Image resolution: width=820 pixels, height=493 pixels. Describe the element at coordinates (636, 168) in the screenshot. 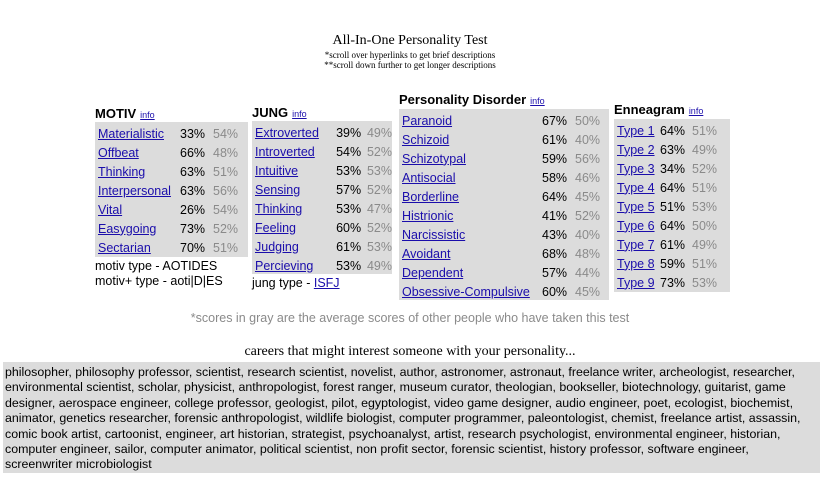

I see `enneagram-label-link: Type 3` at that location.